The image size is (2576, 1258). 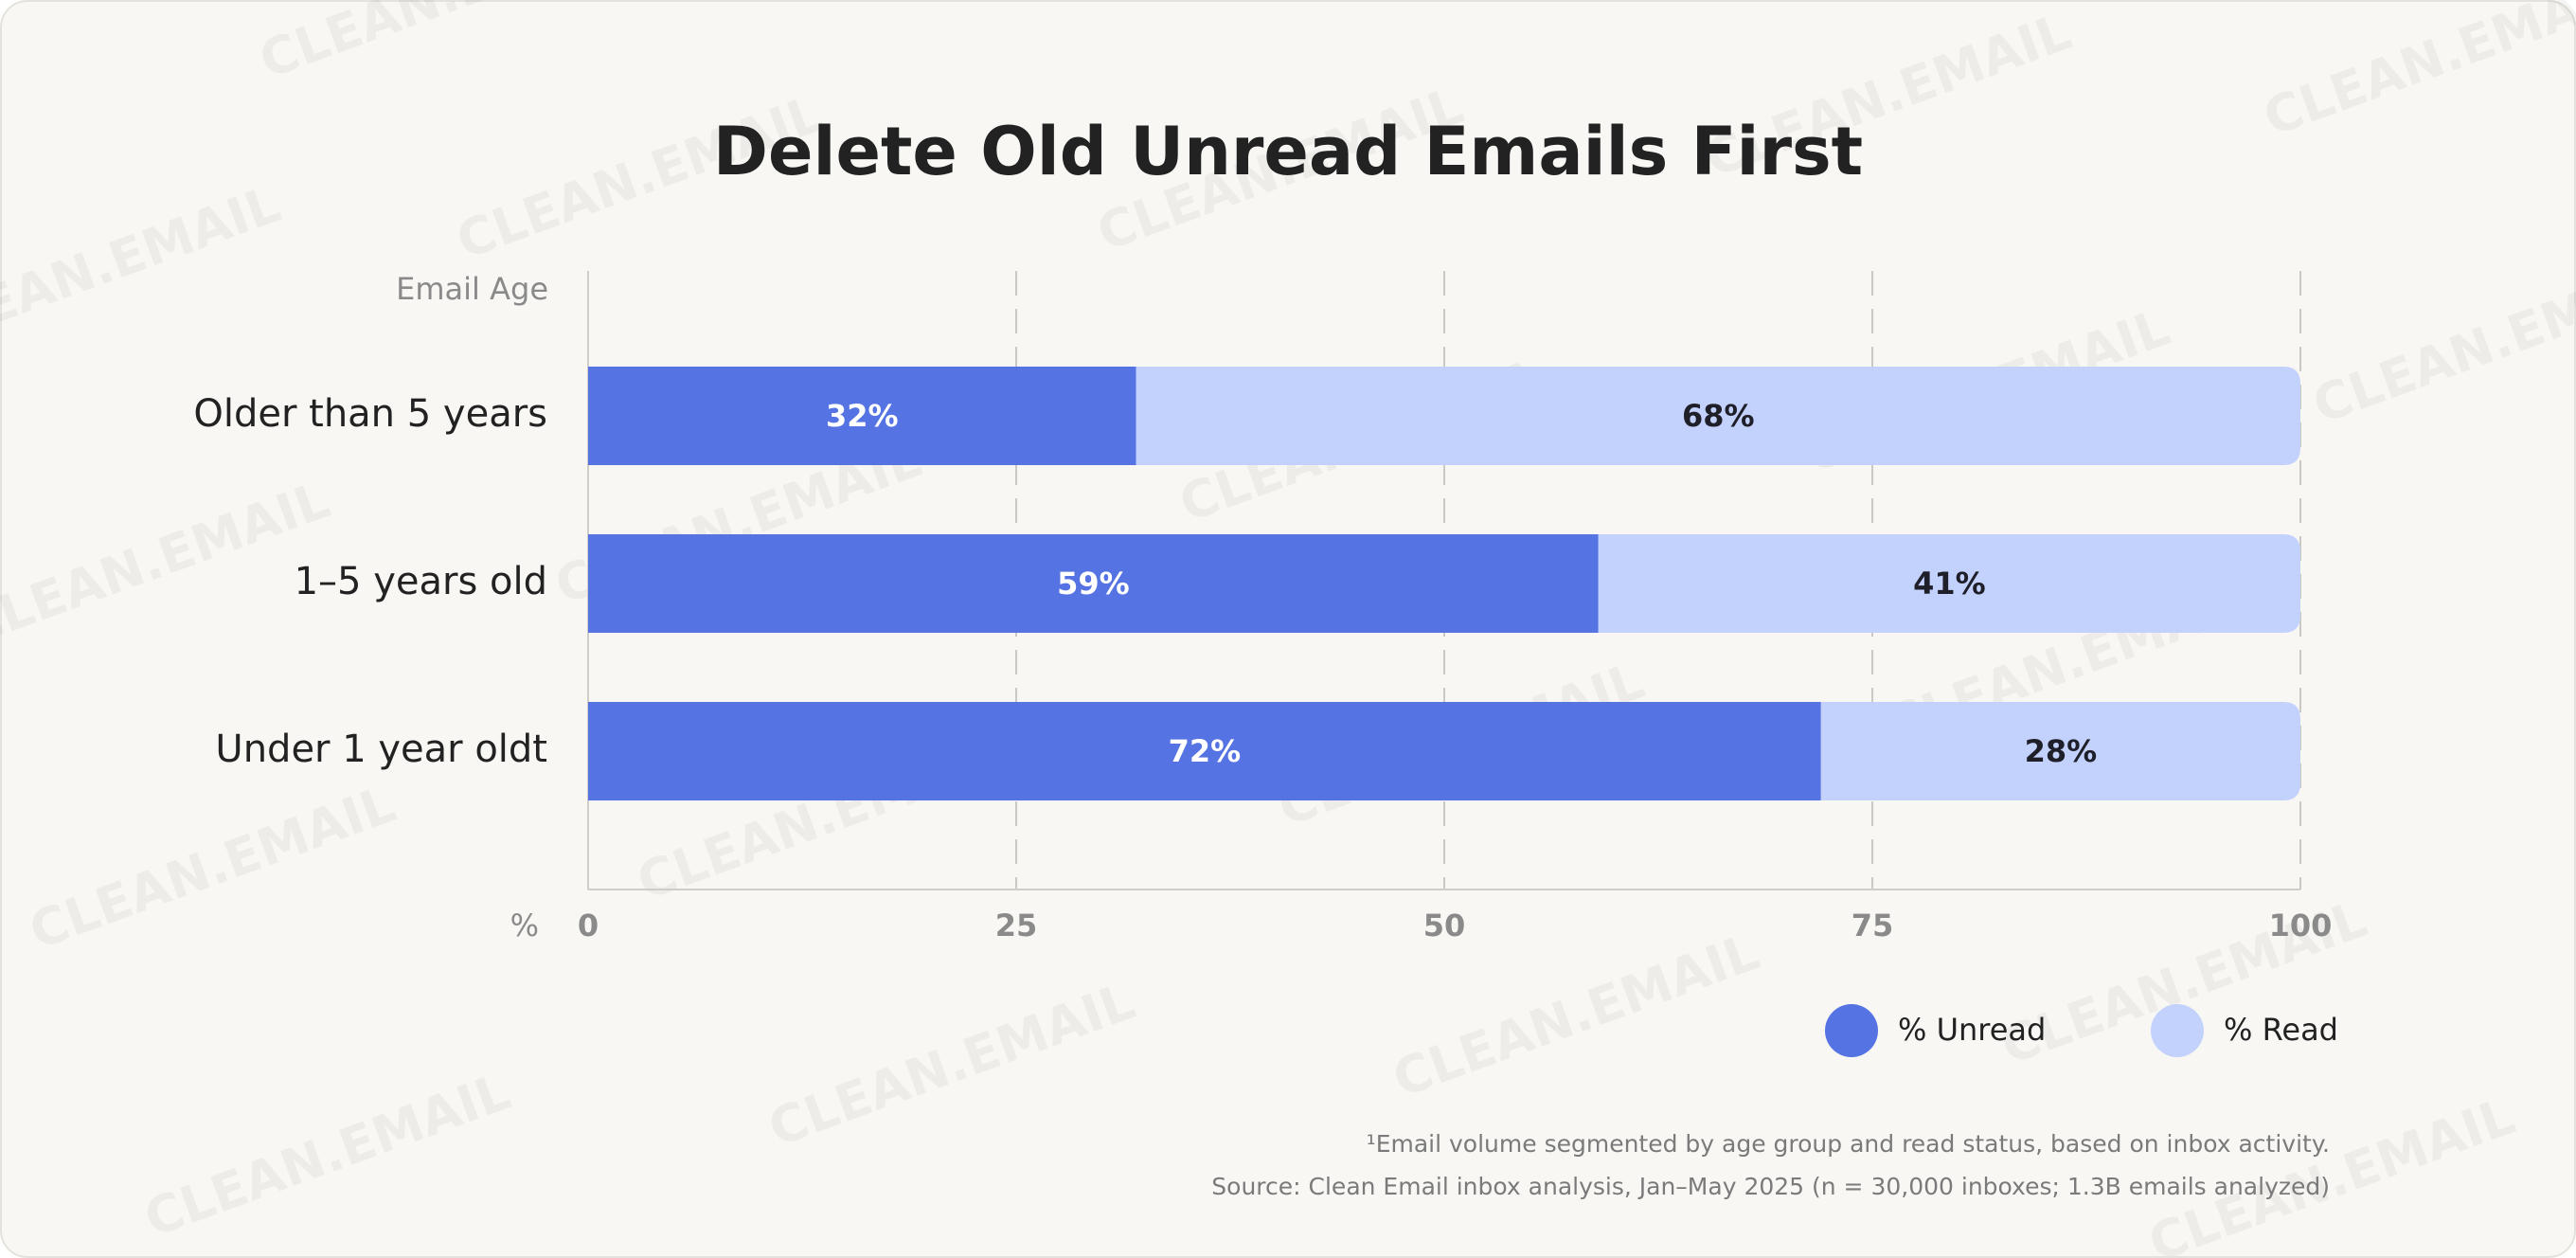 I want to click on y-tick-label: Older than 5 years, so click(x=370, y=414).